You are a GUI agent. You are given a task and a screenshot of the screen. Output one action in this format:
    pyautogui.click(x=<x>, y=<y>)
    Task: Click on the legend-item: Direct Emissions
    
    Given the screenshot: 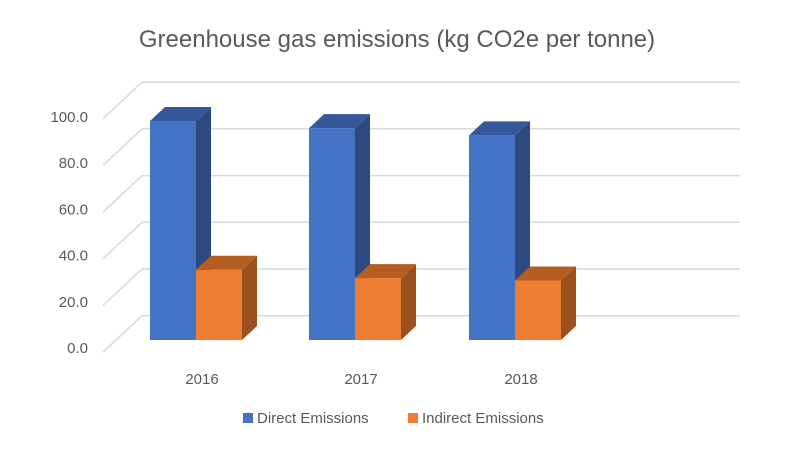 What is the action you would take?
    pyautogui.click(x=306, y=418)
    